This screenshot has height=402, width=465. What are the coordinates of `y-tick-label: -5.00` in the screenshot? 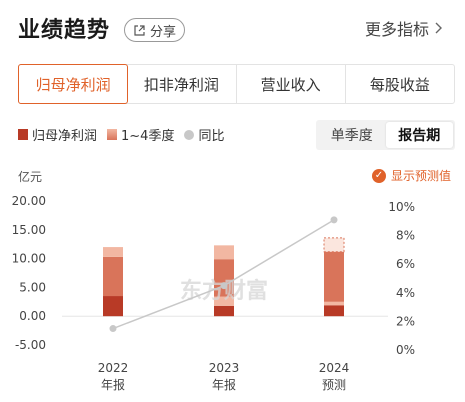 It's located at (30, 345).